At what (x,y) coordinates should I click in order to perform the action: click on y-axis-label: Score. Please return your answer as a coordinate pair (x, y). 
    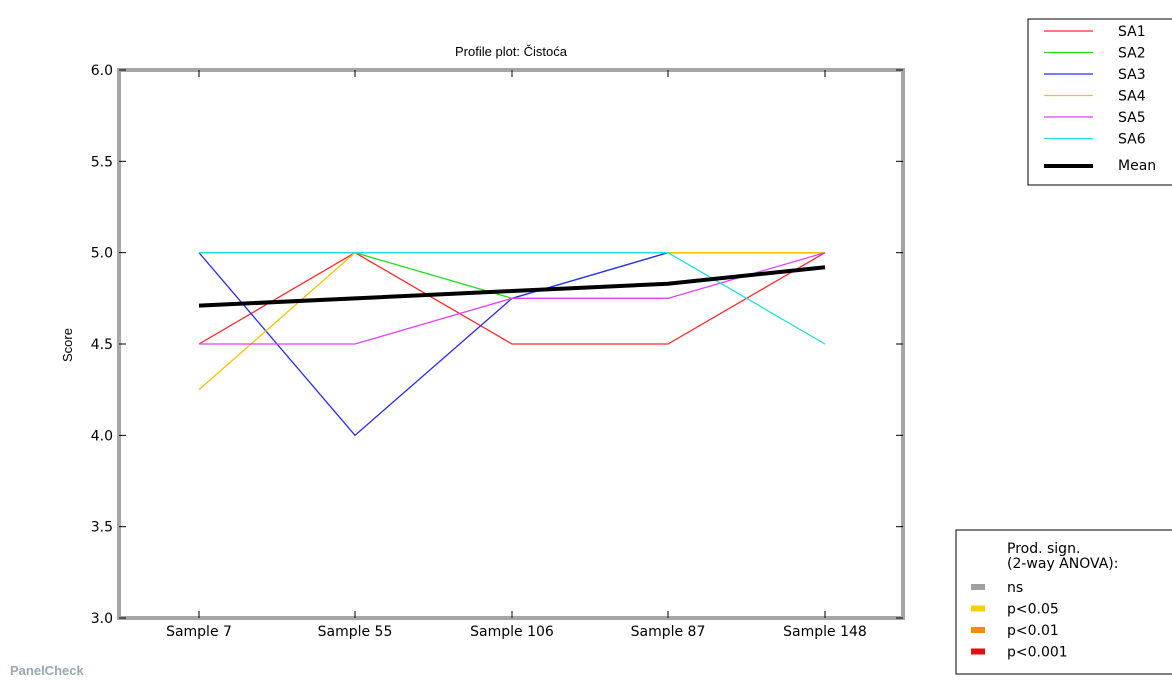
    Looking at the image, I should click on (67, 345).